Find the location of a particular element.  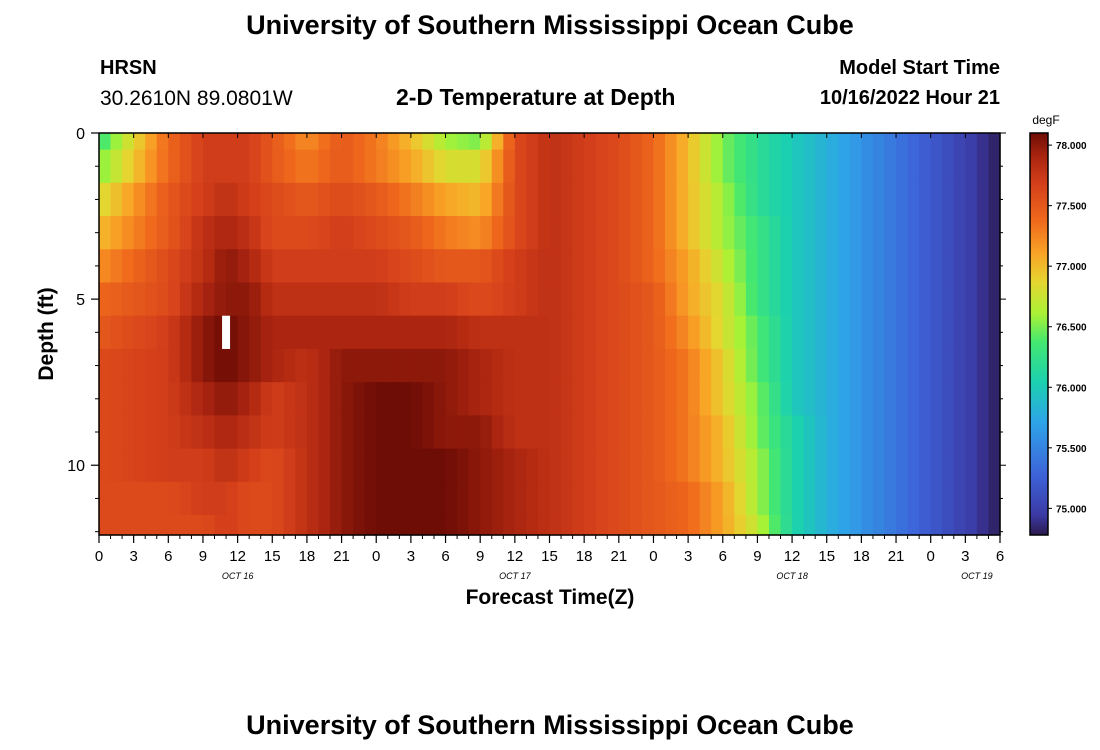

x-tick-label: 18 is located at coordinates (307, 556).